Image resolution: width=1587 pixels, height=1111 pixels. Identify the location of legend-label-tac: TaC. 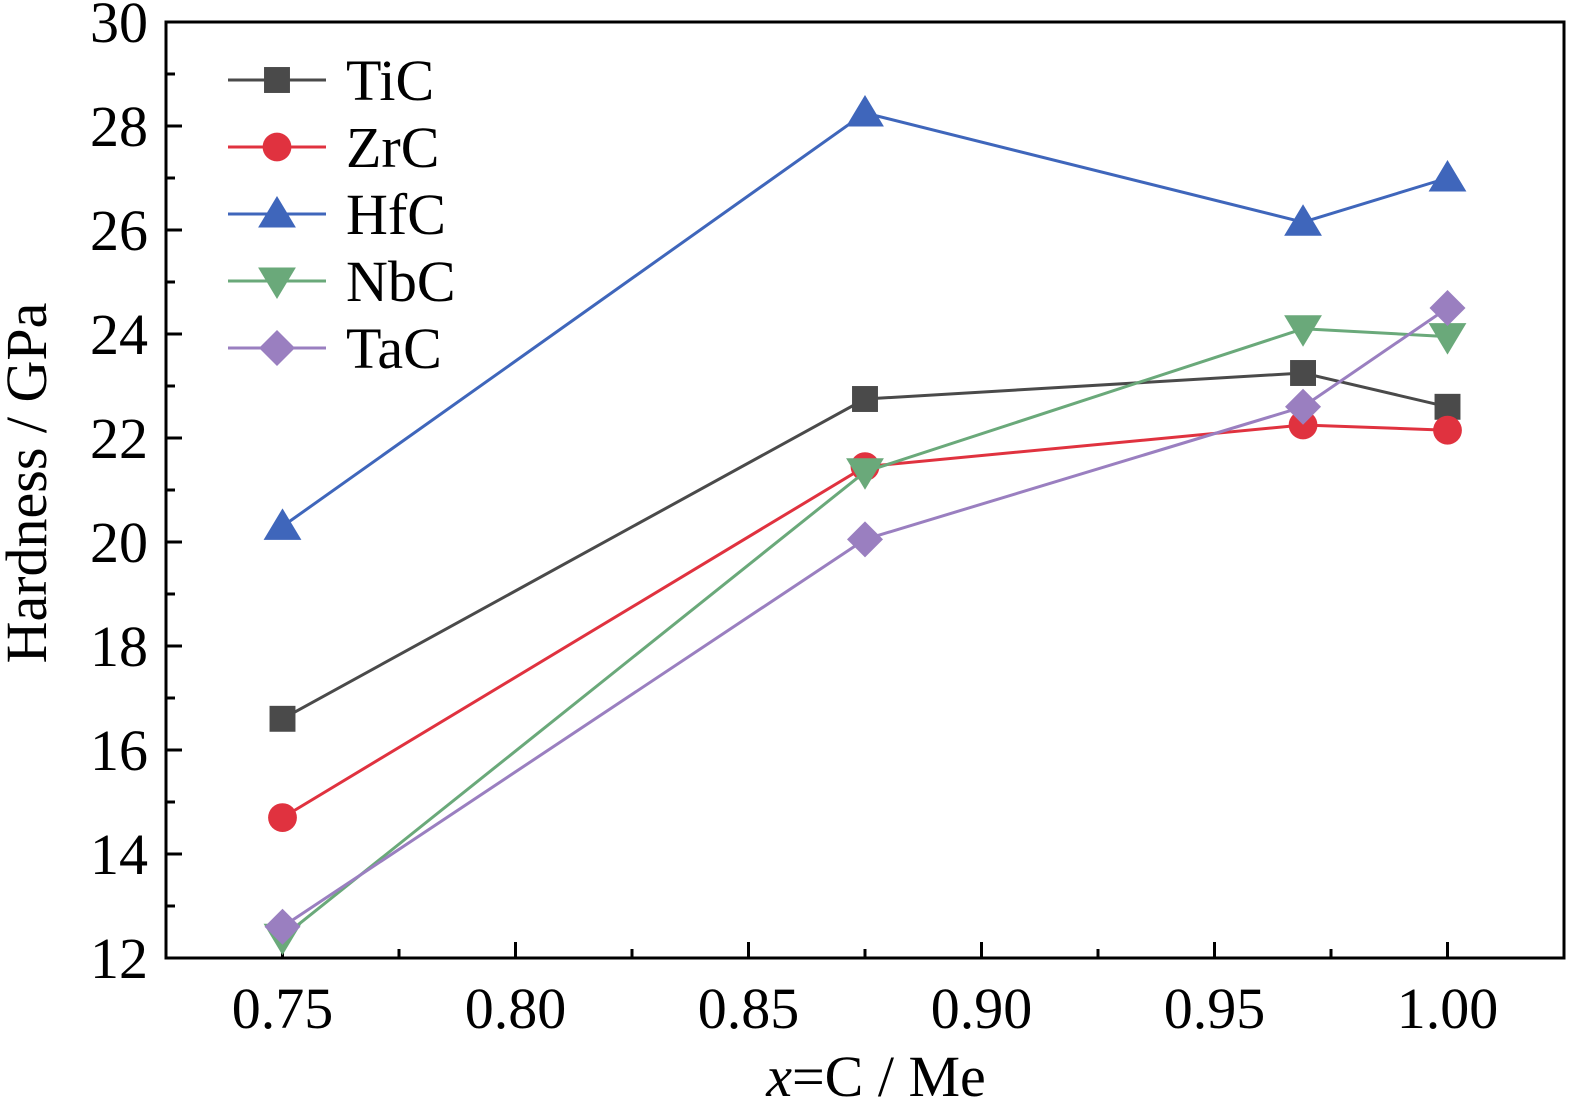
(394, 348).